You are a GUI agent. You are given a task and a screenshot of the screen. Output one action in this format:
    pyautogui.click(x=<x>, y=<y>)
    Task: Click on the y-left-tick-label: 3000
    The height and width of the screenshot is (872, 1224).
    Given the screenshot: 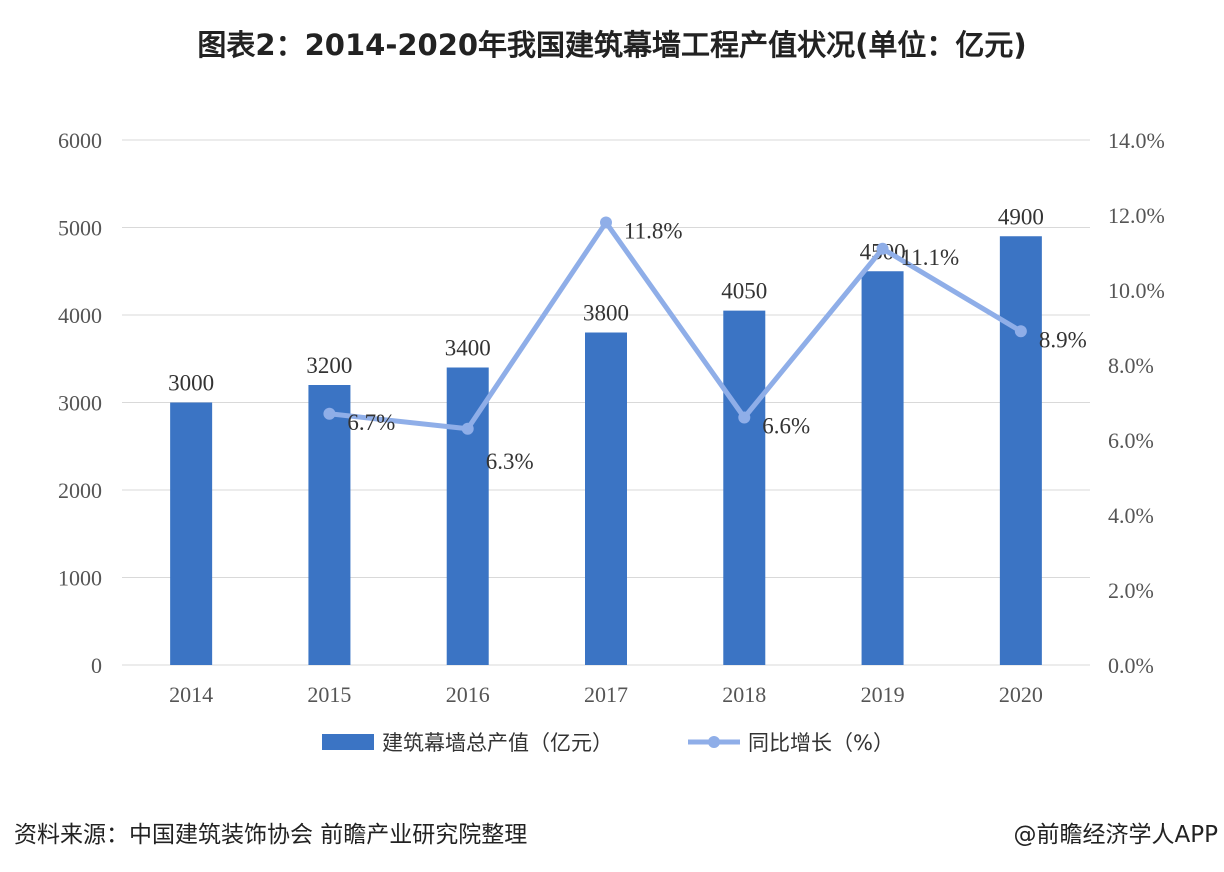 What is the action you would take?
    pyautogui.click(x=80, y=403)
    